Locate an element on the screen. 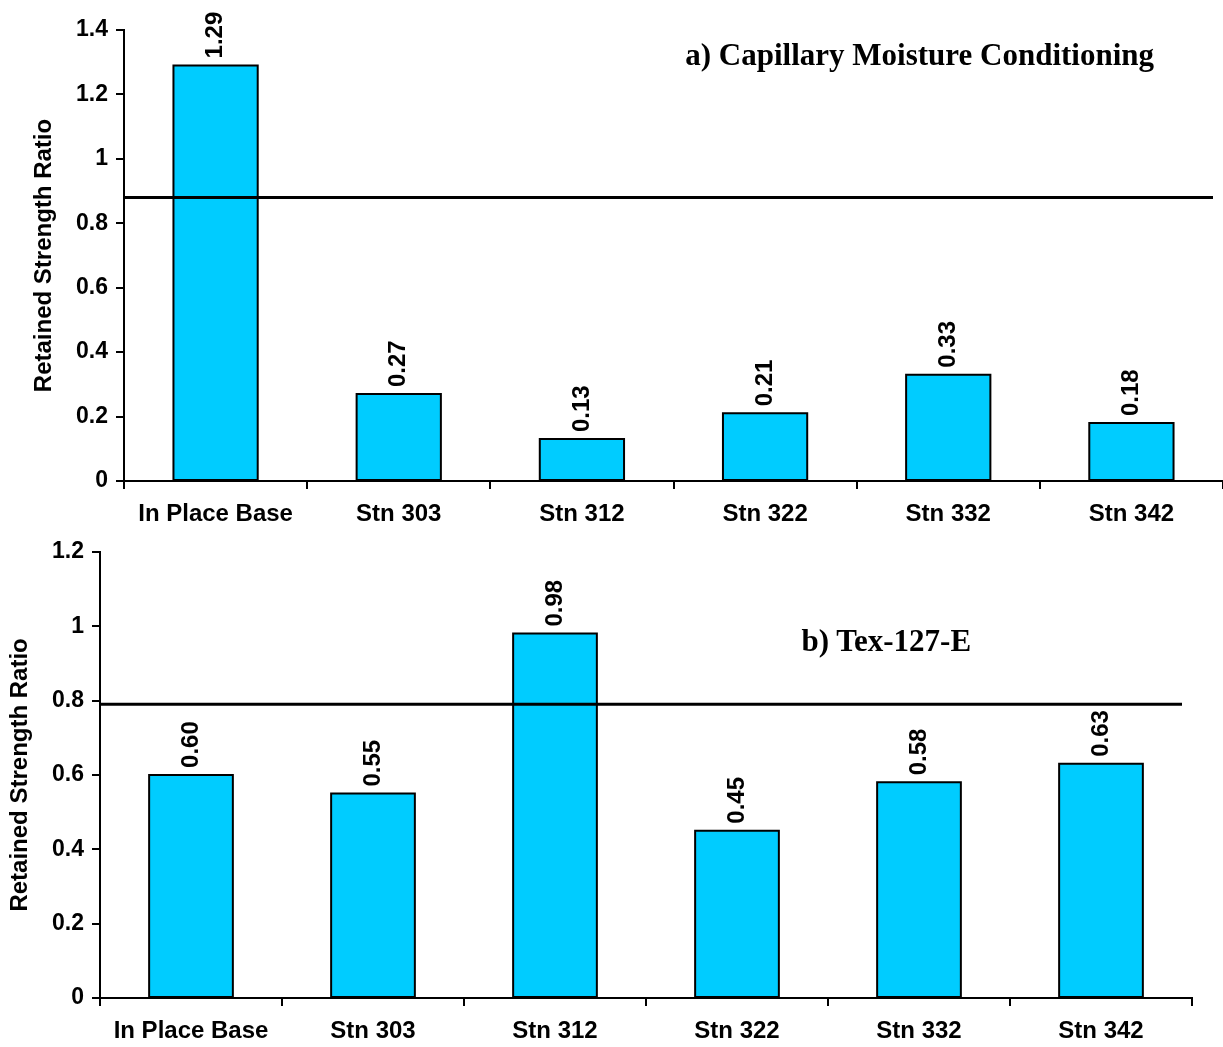  text: b) Tex-127-E is located at coordinates (886, 640).